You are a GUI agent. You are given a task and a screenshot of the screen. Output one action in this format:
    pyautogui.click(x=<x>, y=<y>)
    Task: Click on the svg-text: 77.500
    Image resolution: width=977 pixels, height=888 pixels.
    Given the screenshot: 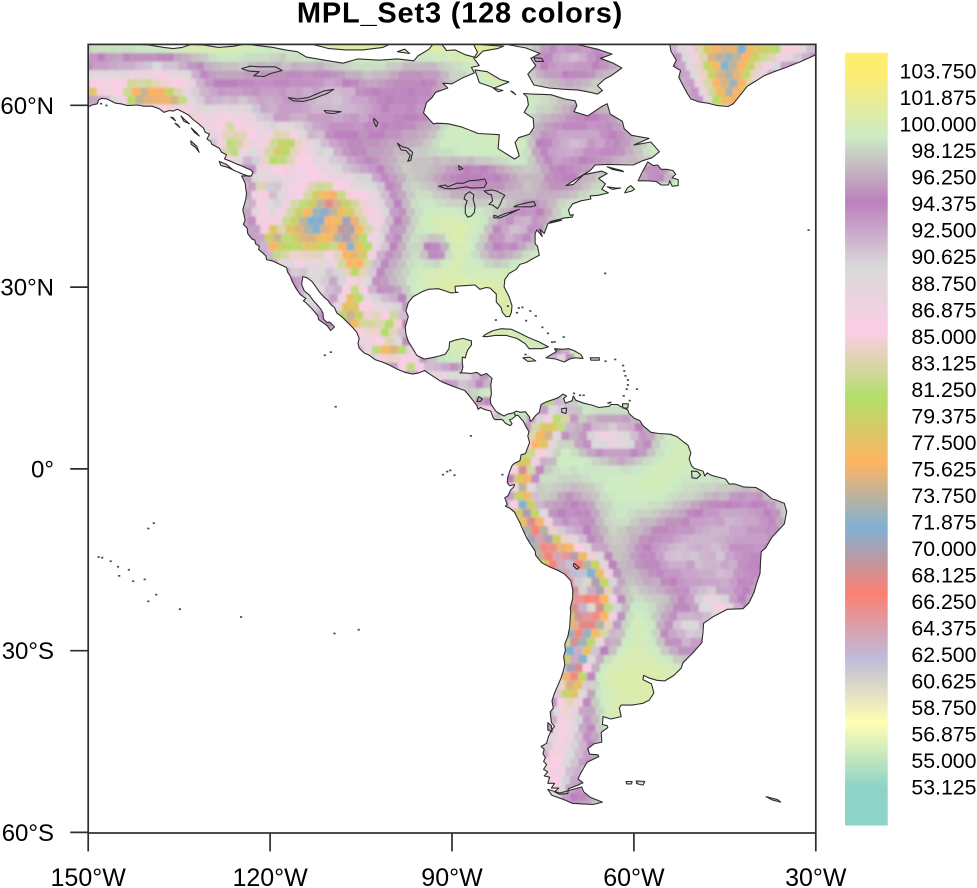 What is the action you would take?
    pyautogui.click(x=943, y=443)
    